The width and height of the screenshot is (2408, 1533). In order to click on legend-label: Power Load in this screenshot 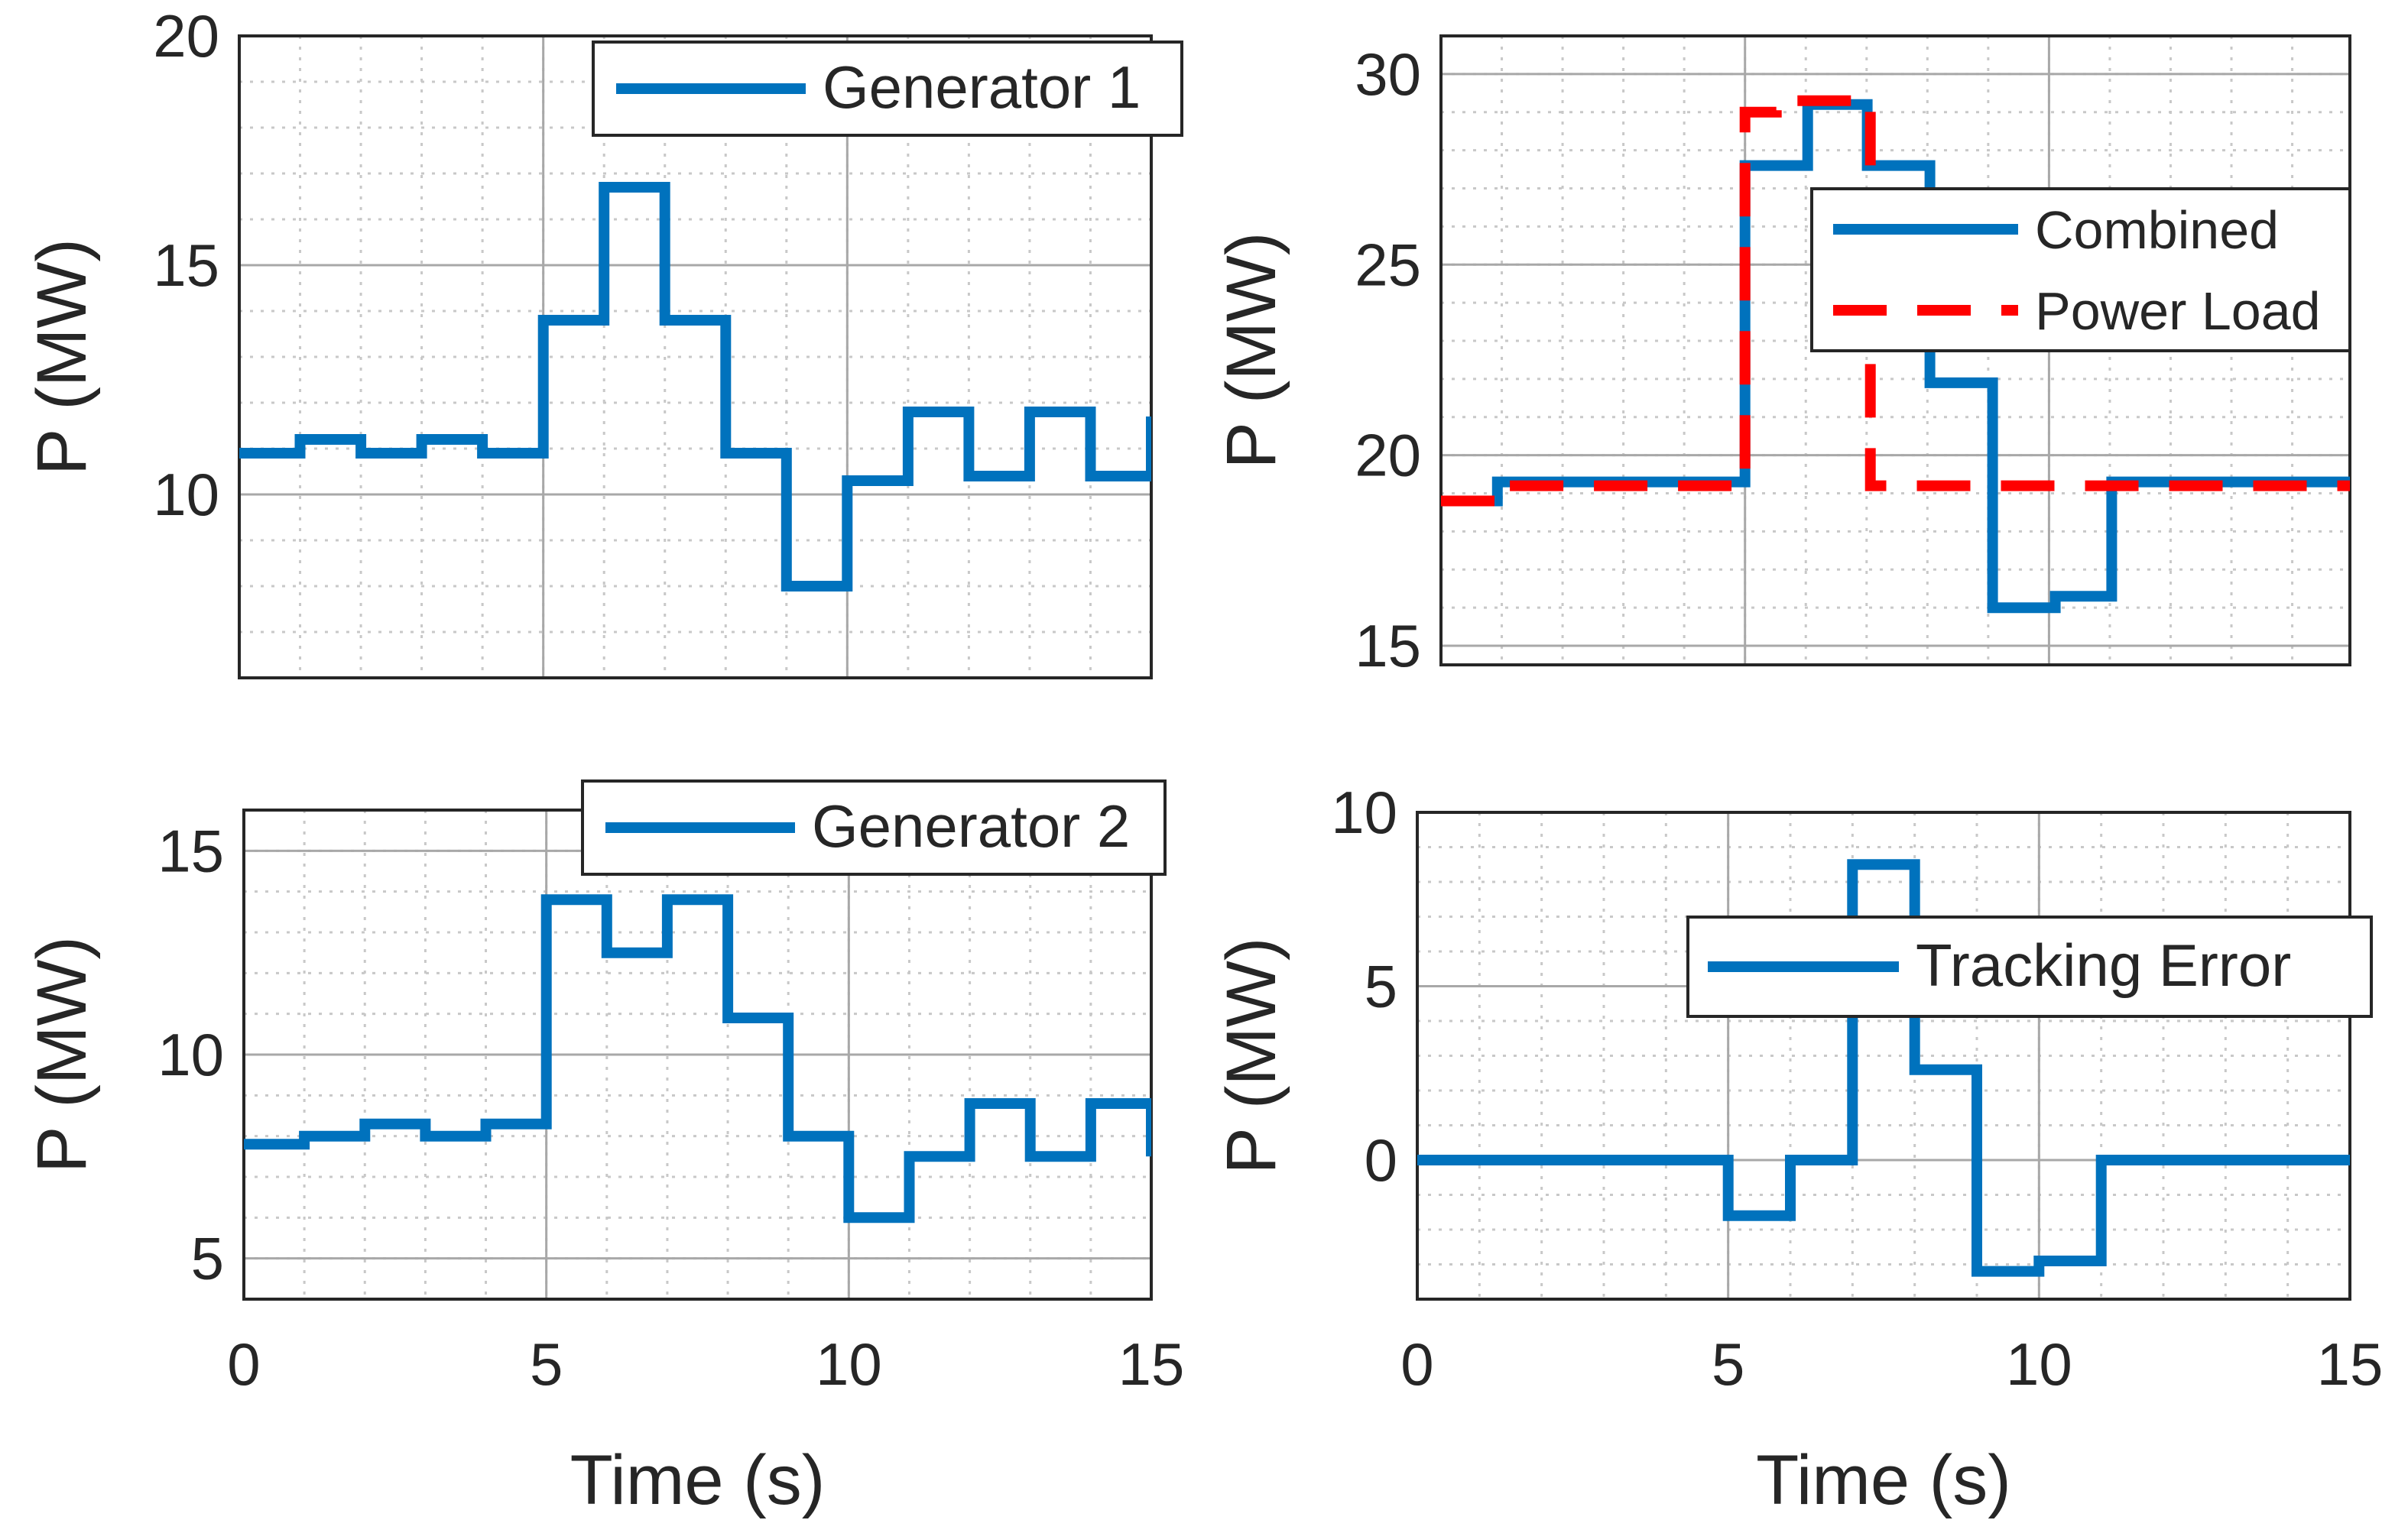, I will do `click(2178, 311)`.